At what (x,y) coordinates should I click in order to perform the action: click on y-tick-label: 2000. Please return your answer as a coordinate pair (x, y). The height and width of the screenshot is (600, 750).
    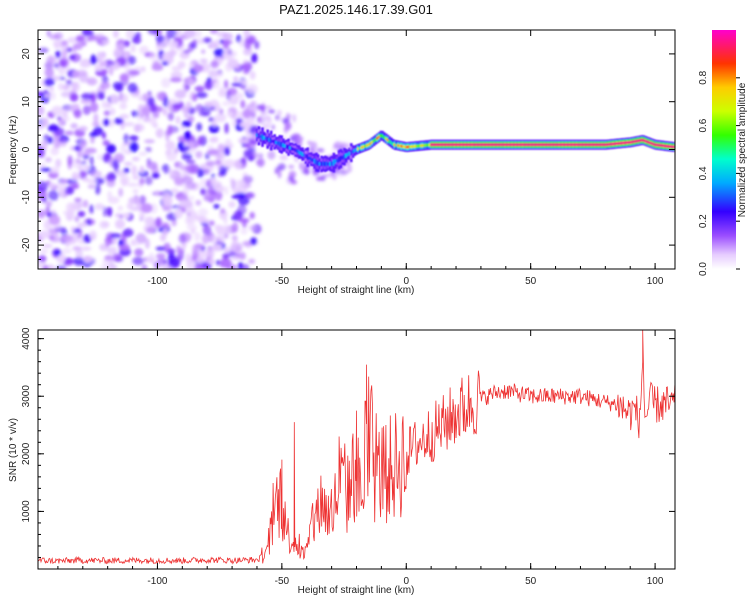
    Looking at the image, I should click on (26, 453).